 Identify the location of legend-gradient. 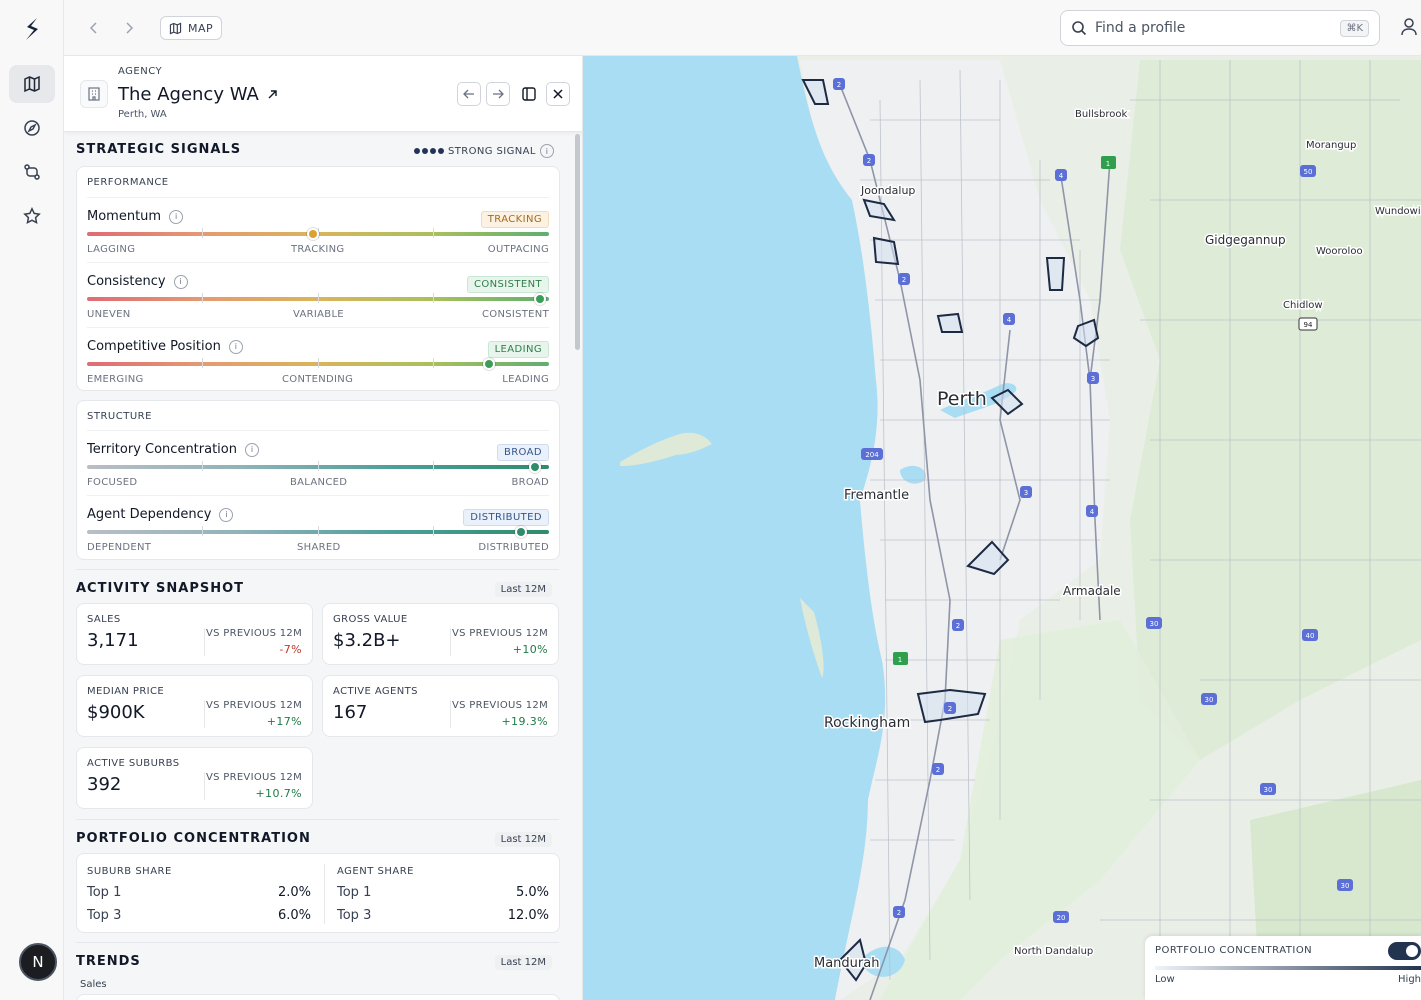
(1288, 968).